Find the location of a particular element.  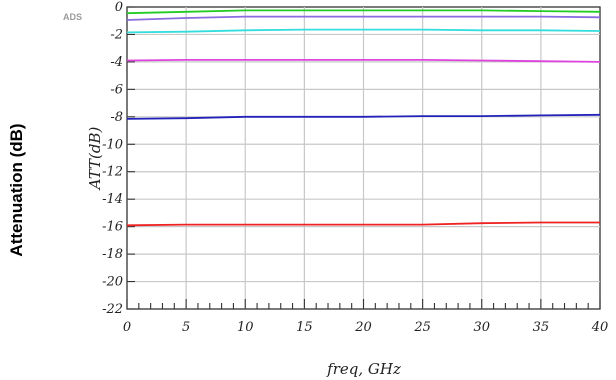

x-tick-label: 15 is located at coordinates (304, 327).